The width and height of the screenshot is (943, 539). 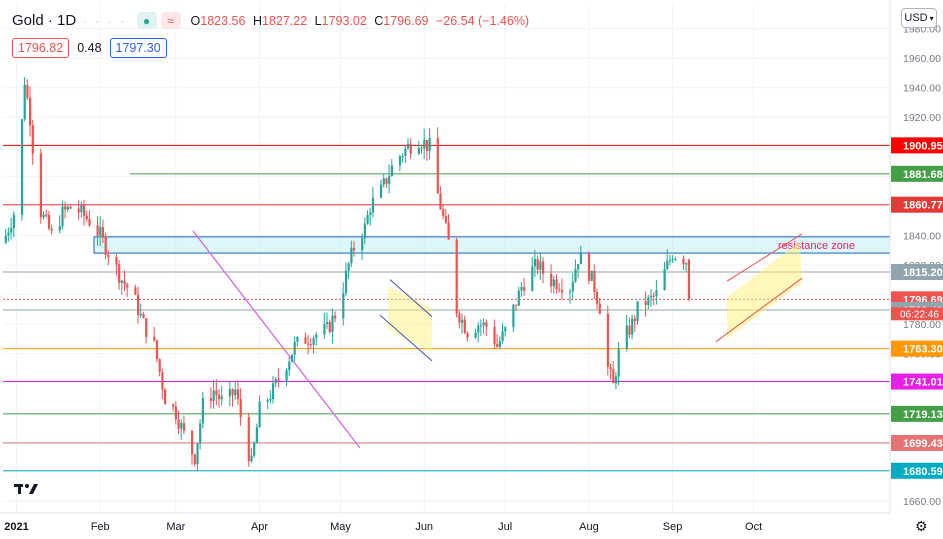 What do you see at coordinates (923, 175) in the screenshot?
I see `level-label: 1881.68` at bounding box center [923, 175].